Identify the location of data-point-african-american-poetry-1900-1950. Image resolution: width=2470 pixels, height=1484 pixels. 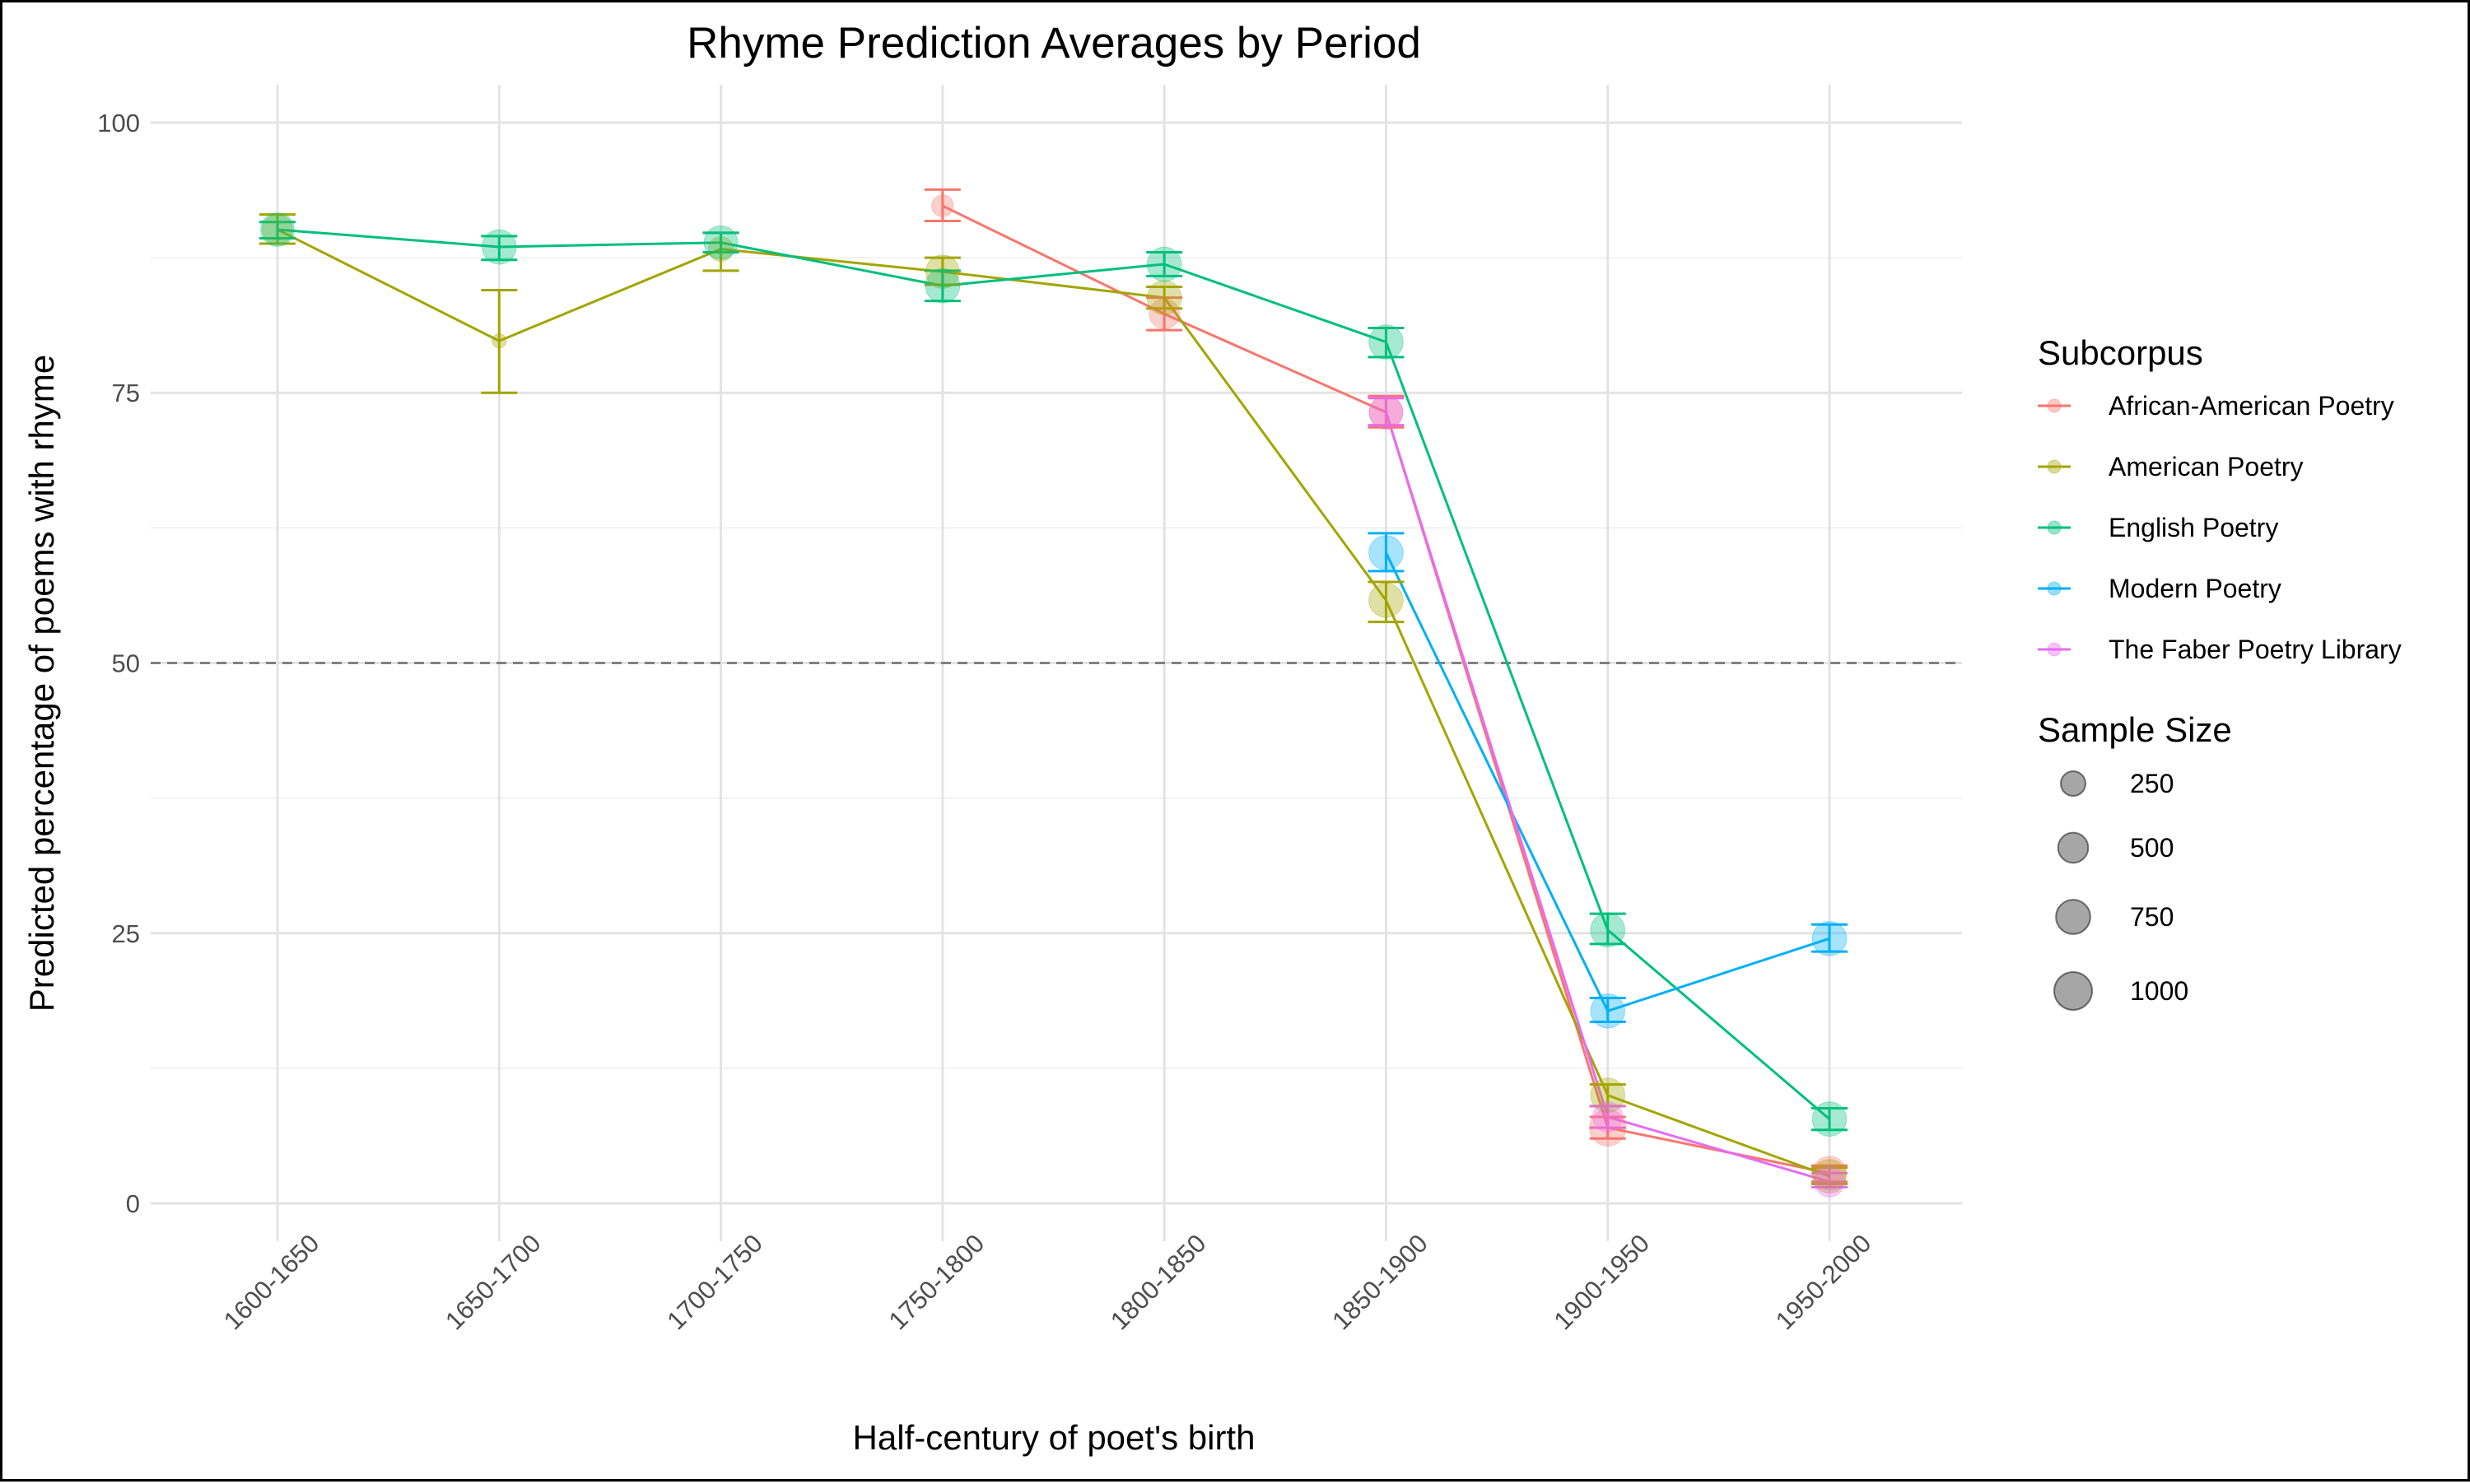
(1608, 1128).